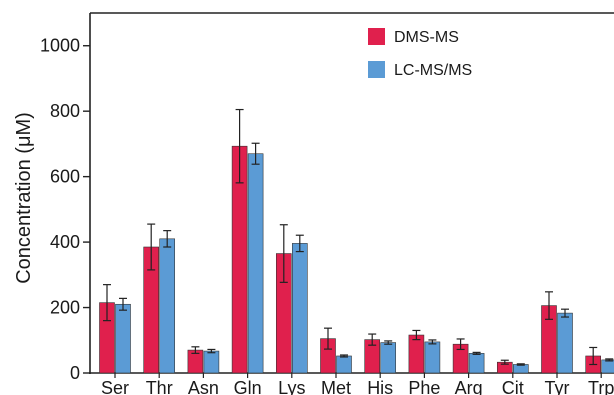 This screenshot has width=614, height=395. Describe the element at coordinates (60, 209) in the screenshot. I see `y-tick-labels: 0 200 400 600 800 1000` at that location.